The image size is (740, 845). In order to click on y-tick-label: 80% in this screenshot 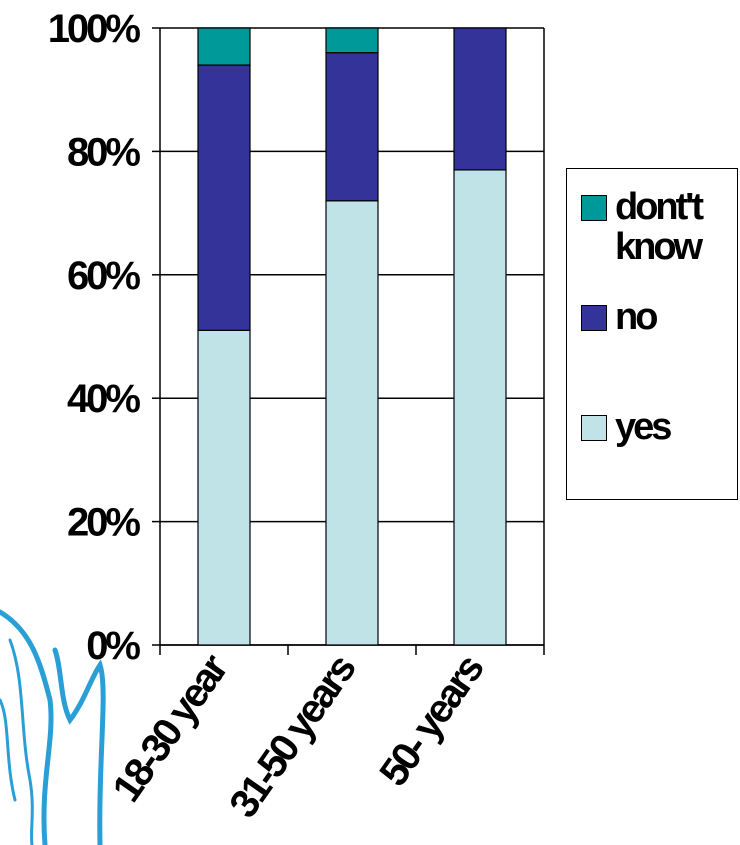, I will do `click(103, 152)`.